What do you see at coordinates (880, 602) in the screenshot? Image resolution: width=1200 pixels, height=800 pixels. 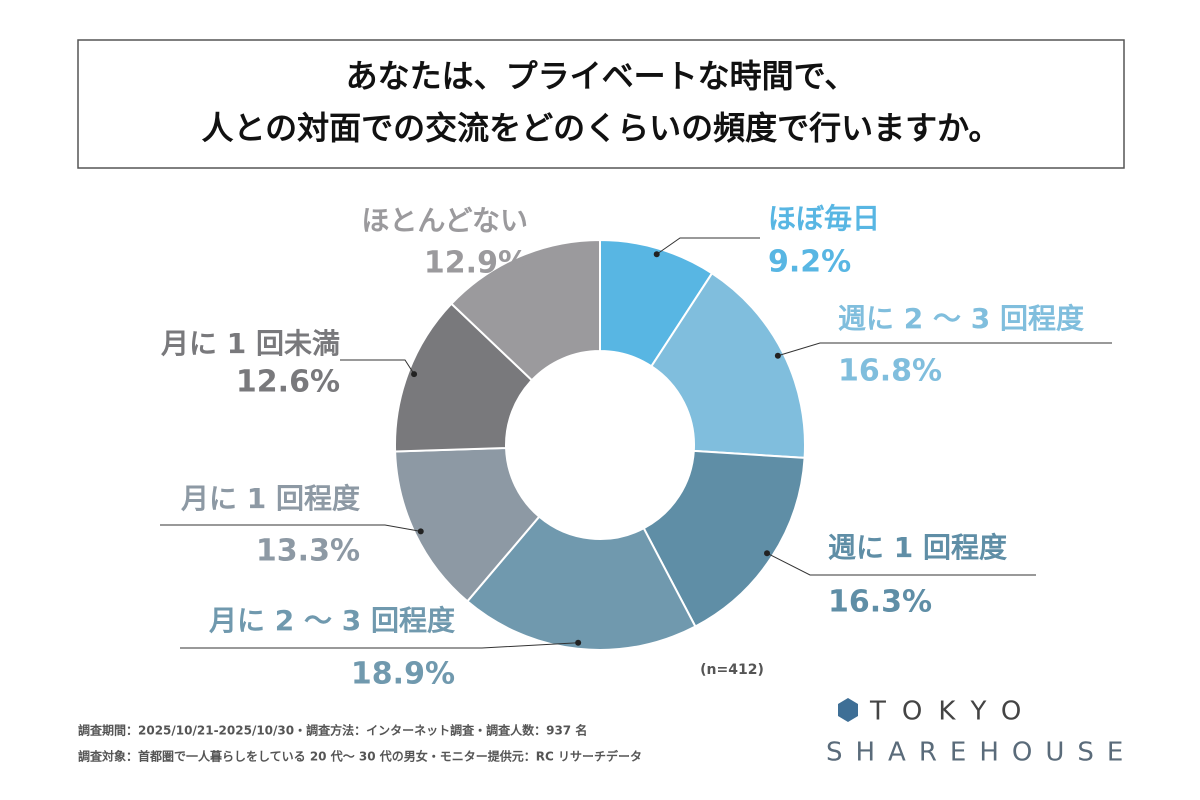 I see `value-label: 16.3%` at bounding box center [880, 602].